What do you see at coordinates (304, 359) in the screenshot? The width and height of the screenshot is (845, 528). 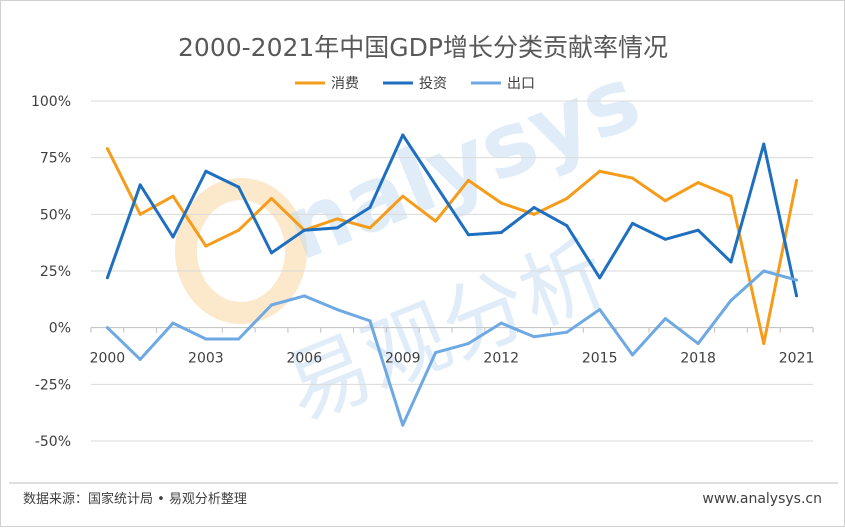 I see `x-tick-label: 2006` at bounding box center [304, 359].